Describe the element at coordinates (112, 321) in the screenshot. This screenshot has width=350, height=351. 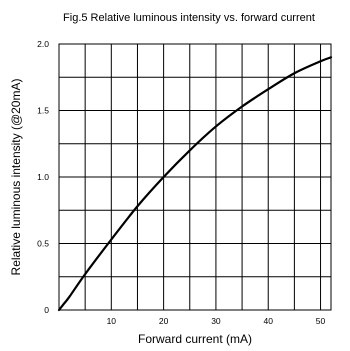
I see `x-tick-label: 10` at that location.